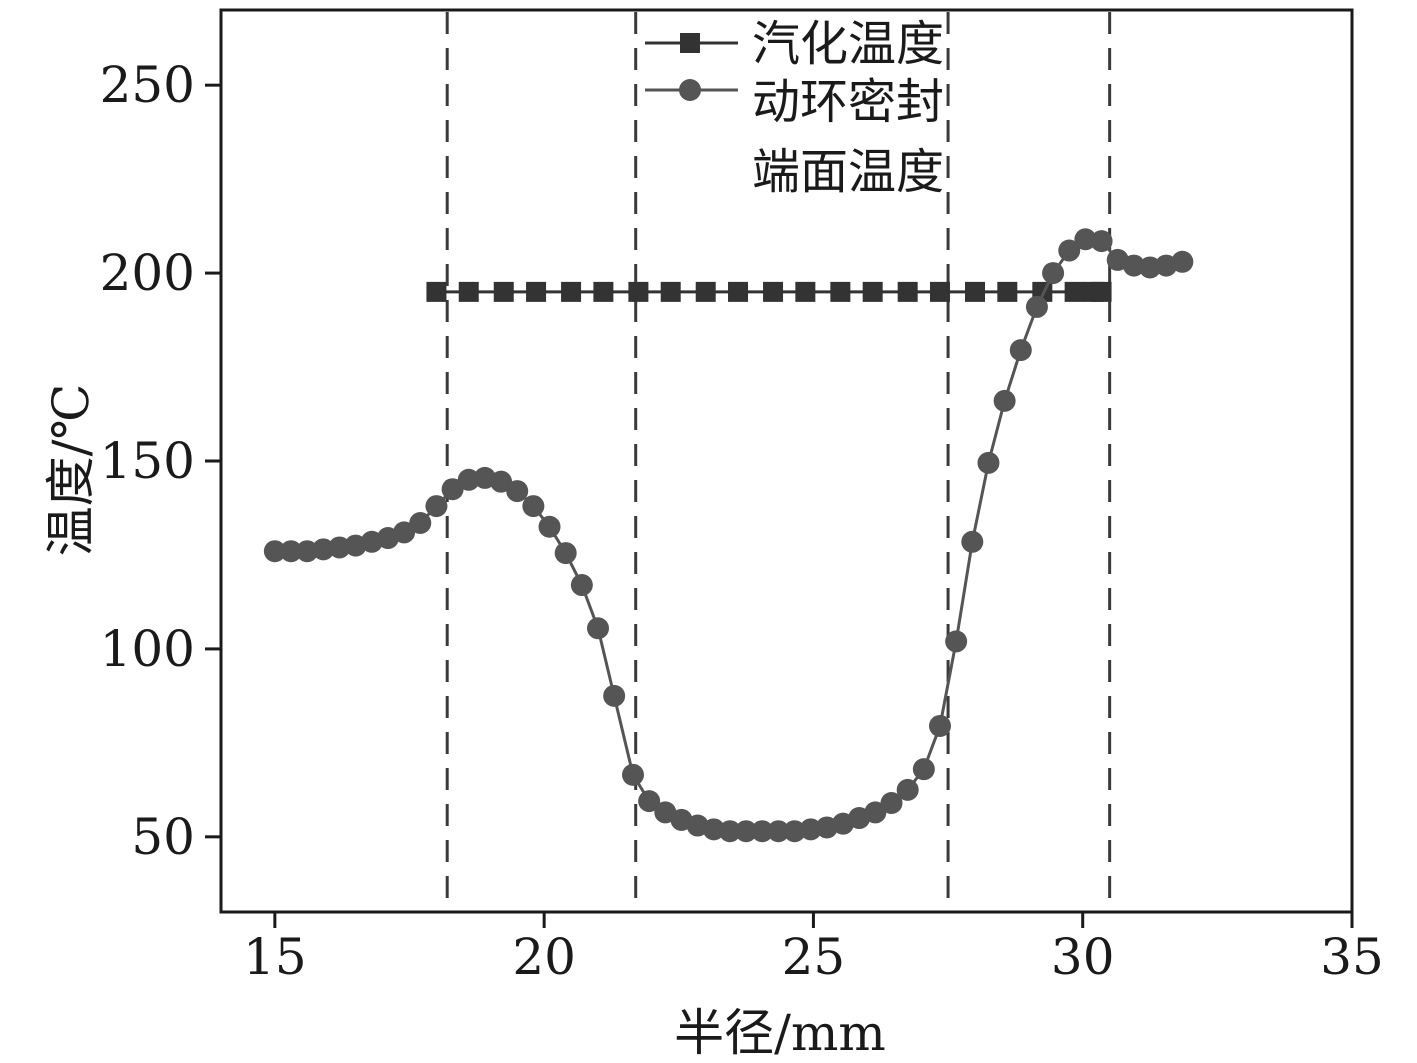  Describe the element at coordinates (814, 957) in the screenshot. I see `x-tick-label-25: 25` at that location.